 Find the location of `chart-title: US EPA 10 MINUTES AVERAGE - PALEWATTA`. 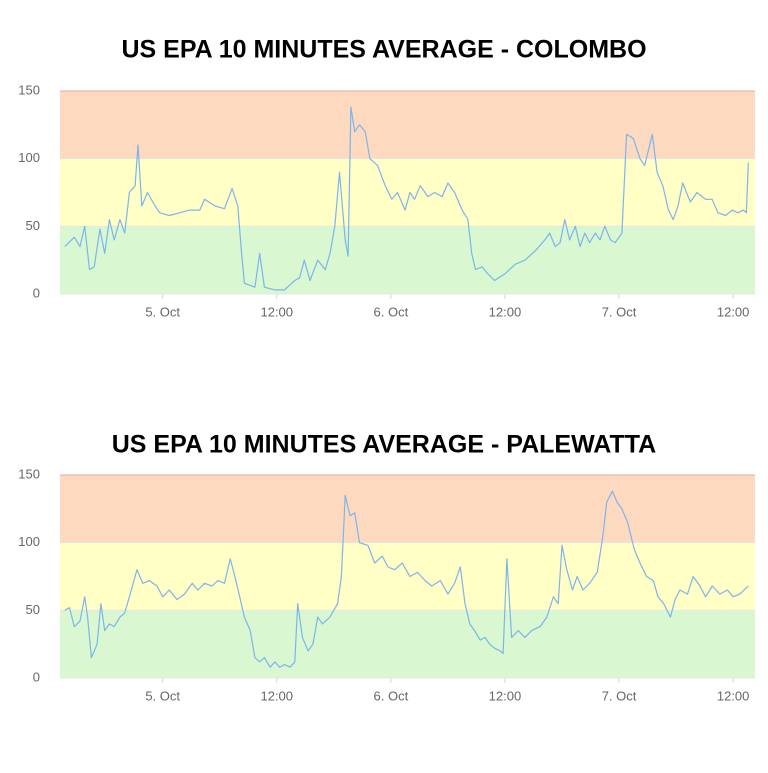

chart-title: US EPA 10 MINUTES AVERAGE - PALEWATTA is located at coordinates (384, 445).